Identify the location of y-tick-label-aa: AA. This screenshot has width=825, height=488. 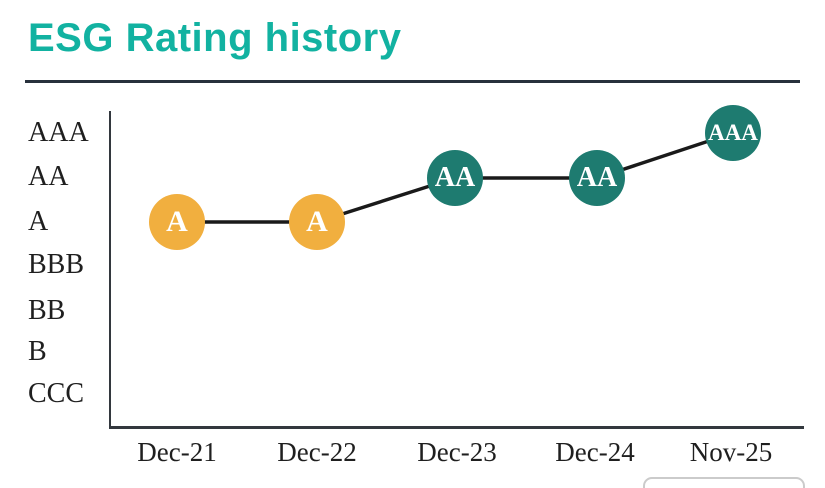
(48, 176).